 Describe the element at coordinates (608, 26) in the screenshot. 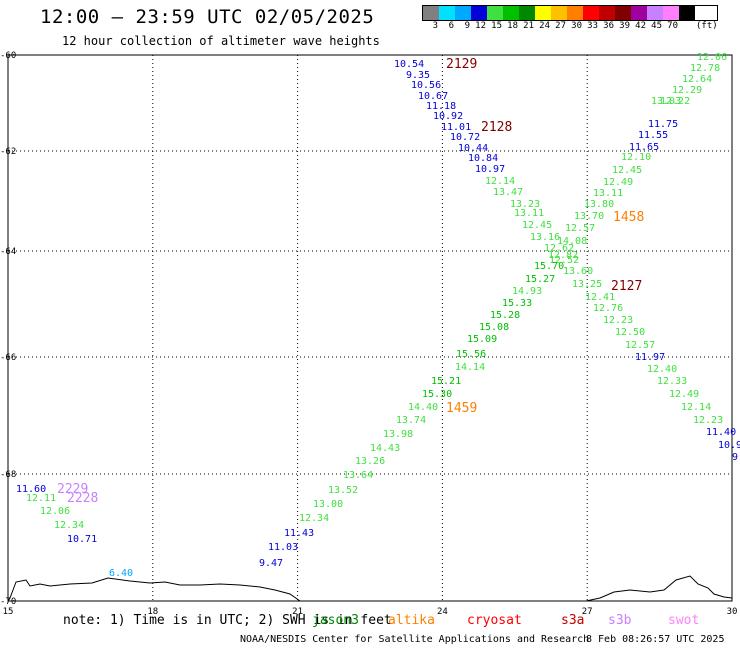

I see `legend-scale-label: 36` at that location.